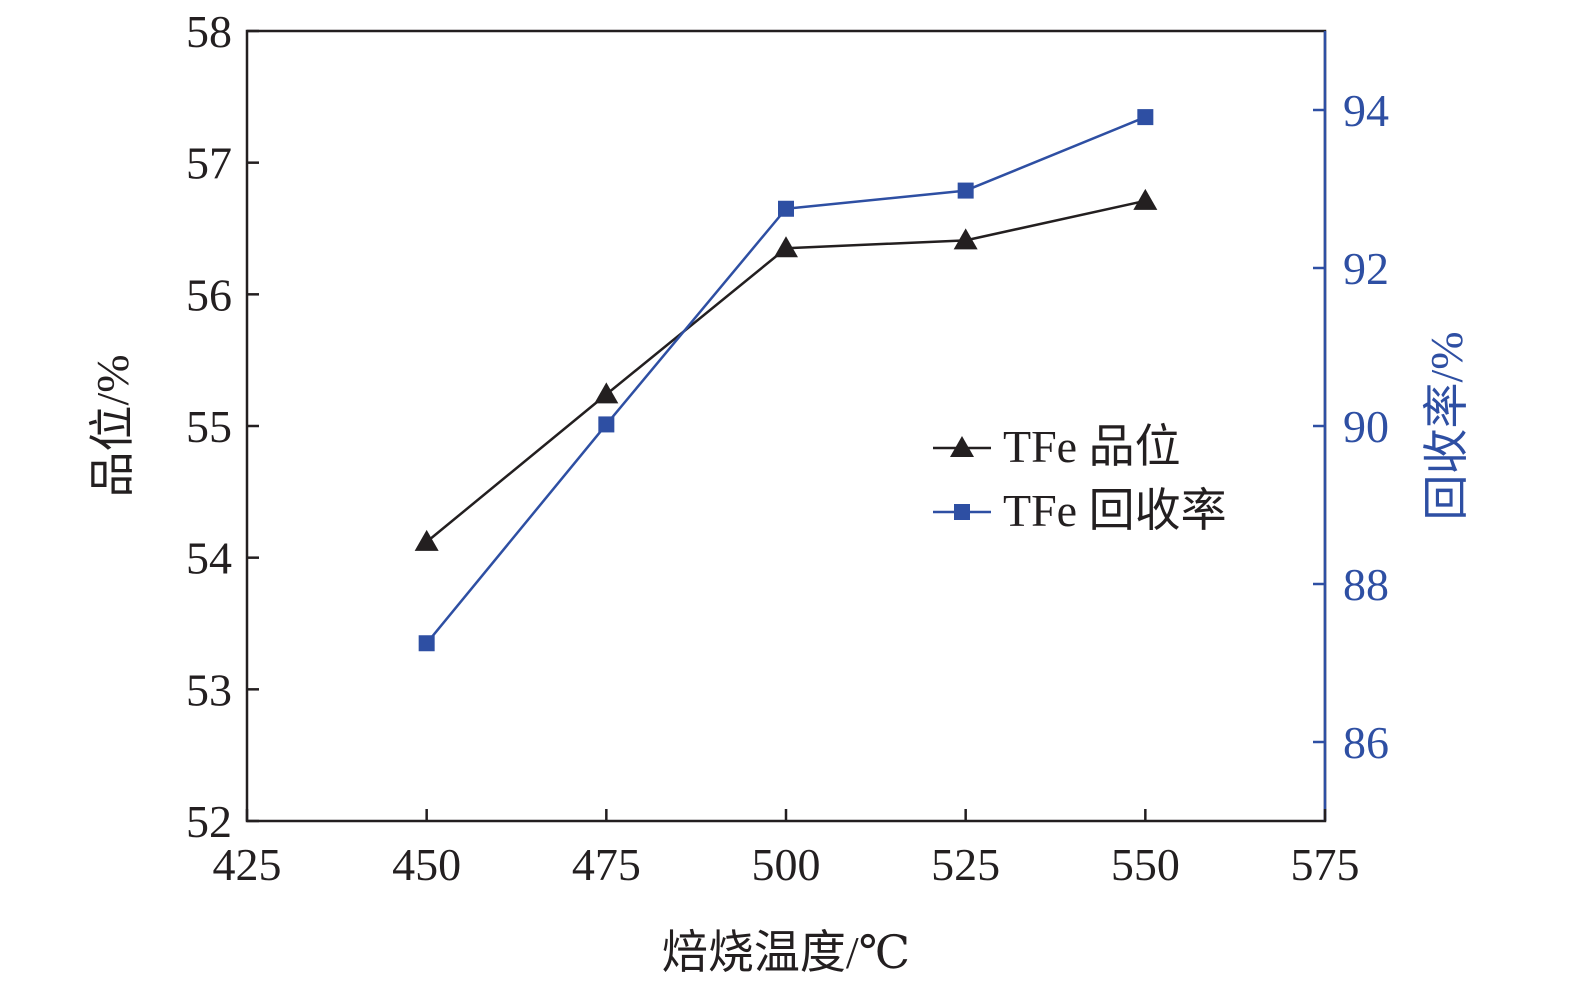  I want to click on right-y-tick-label: 94, so click(1366, 110).